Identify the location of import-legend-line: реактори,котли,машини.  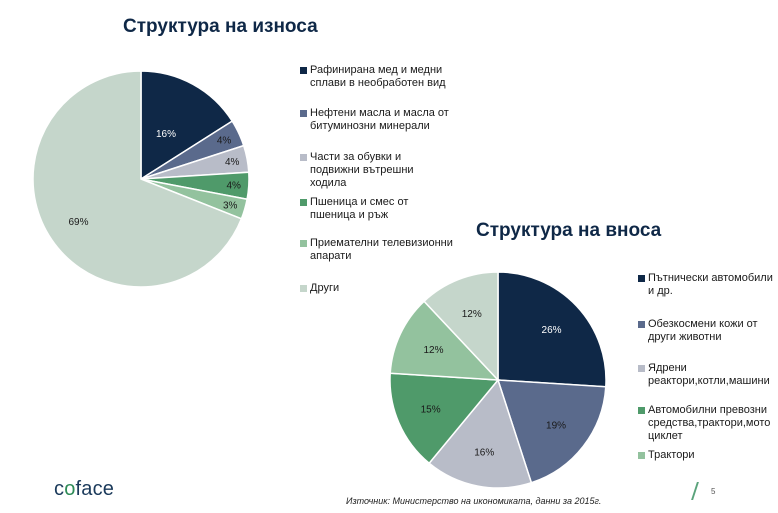
(709, 381).